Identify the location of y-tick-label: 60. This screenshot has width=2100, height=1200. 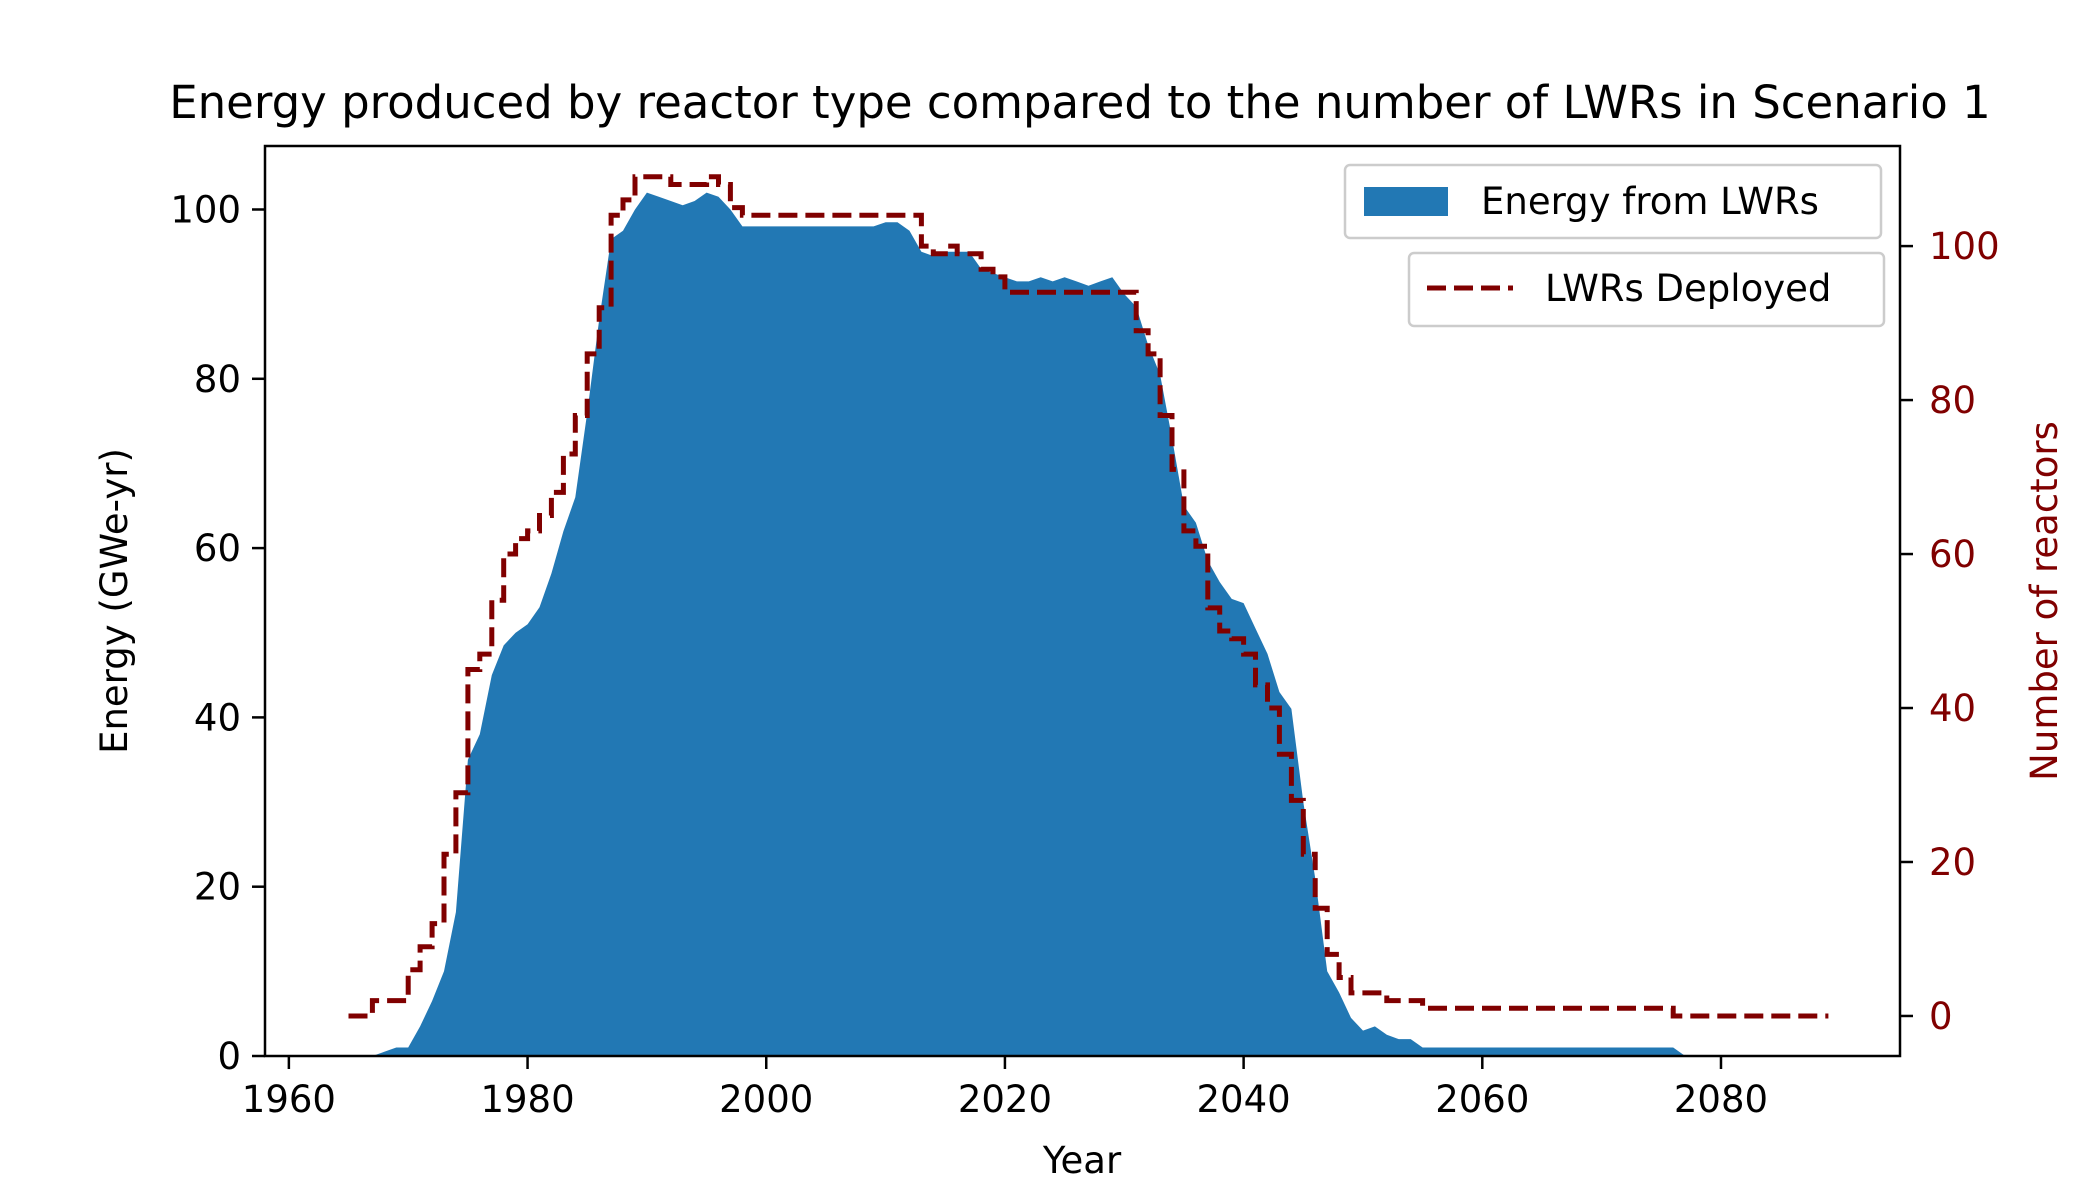
(217, 548).